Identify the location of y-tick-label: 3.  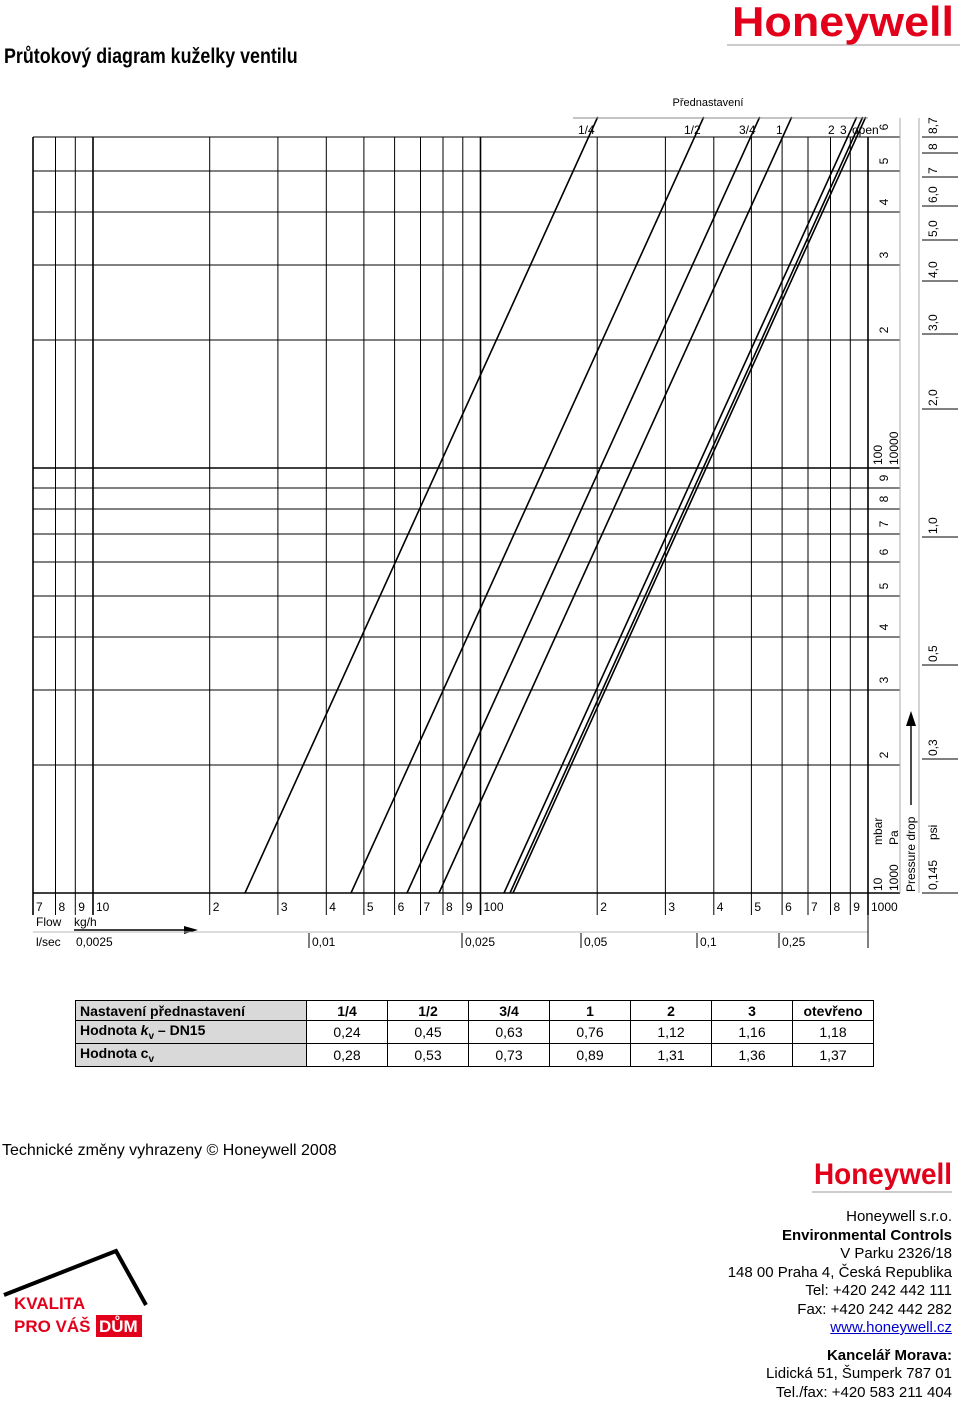
(884, 679).